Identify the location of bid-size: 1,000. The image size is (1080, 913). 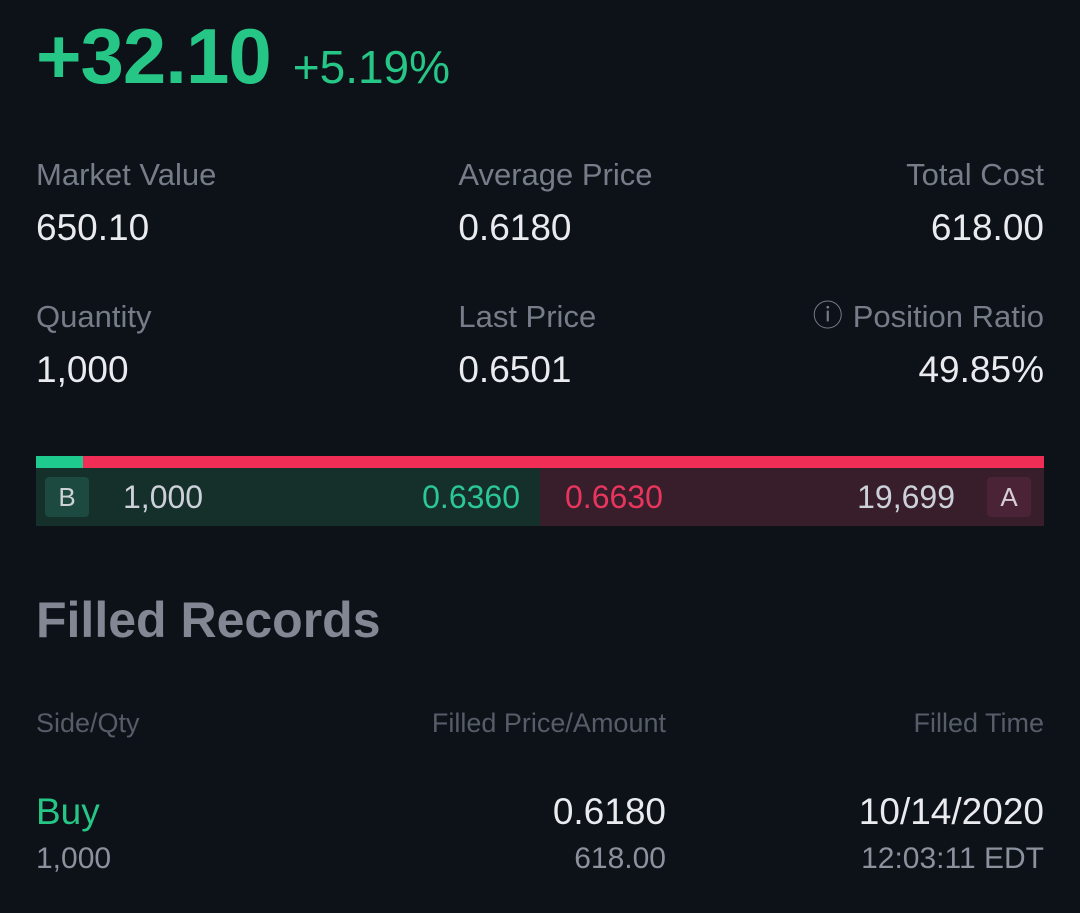
(163, 496).